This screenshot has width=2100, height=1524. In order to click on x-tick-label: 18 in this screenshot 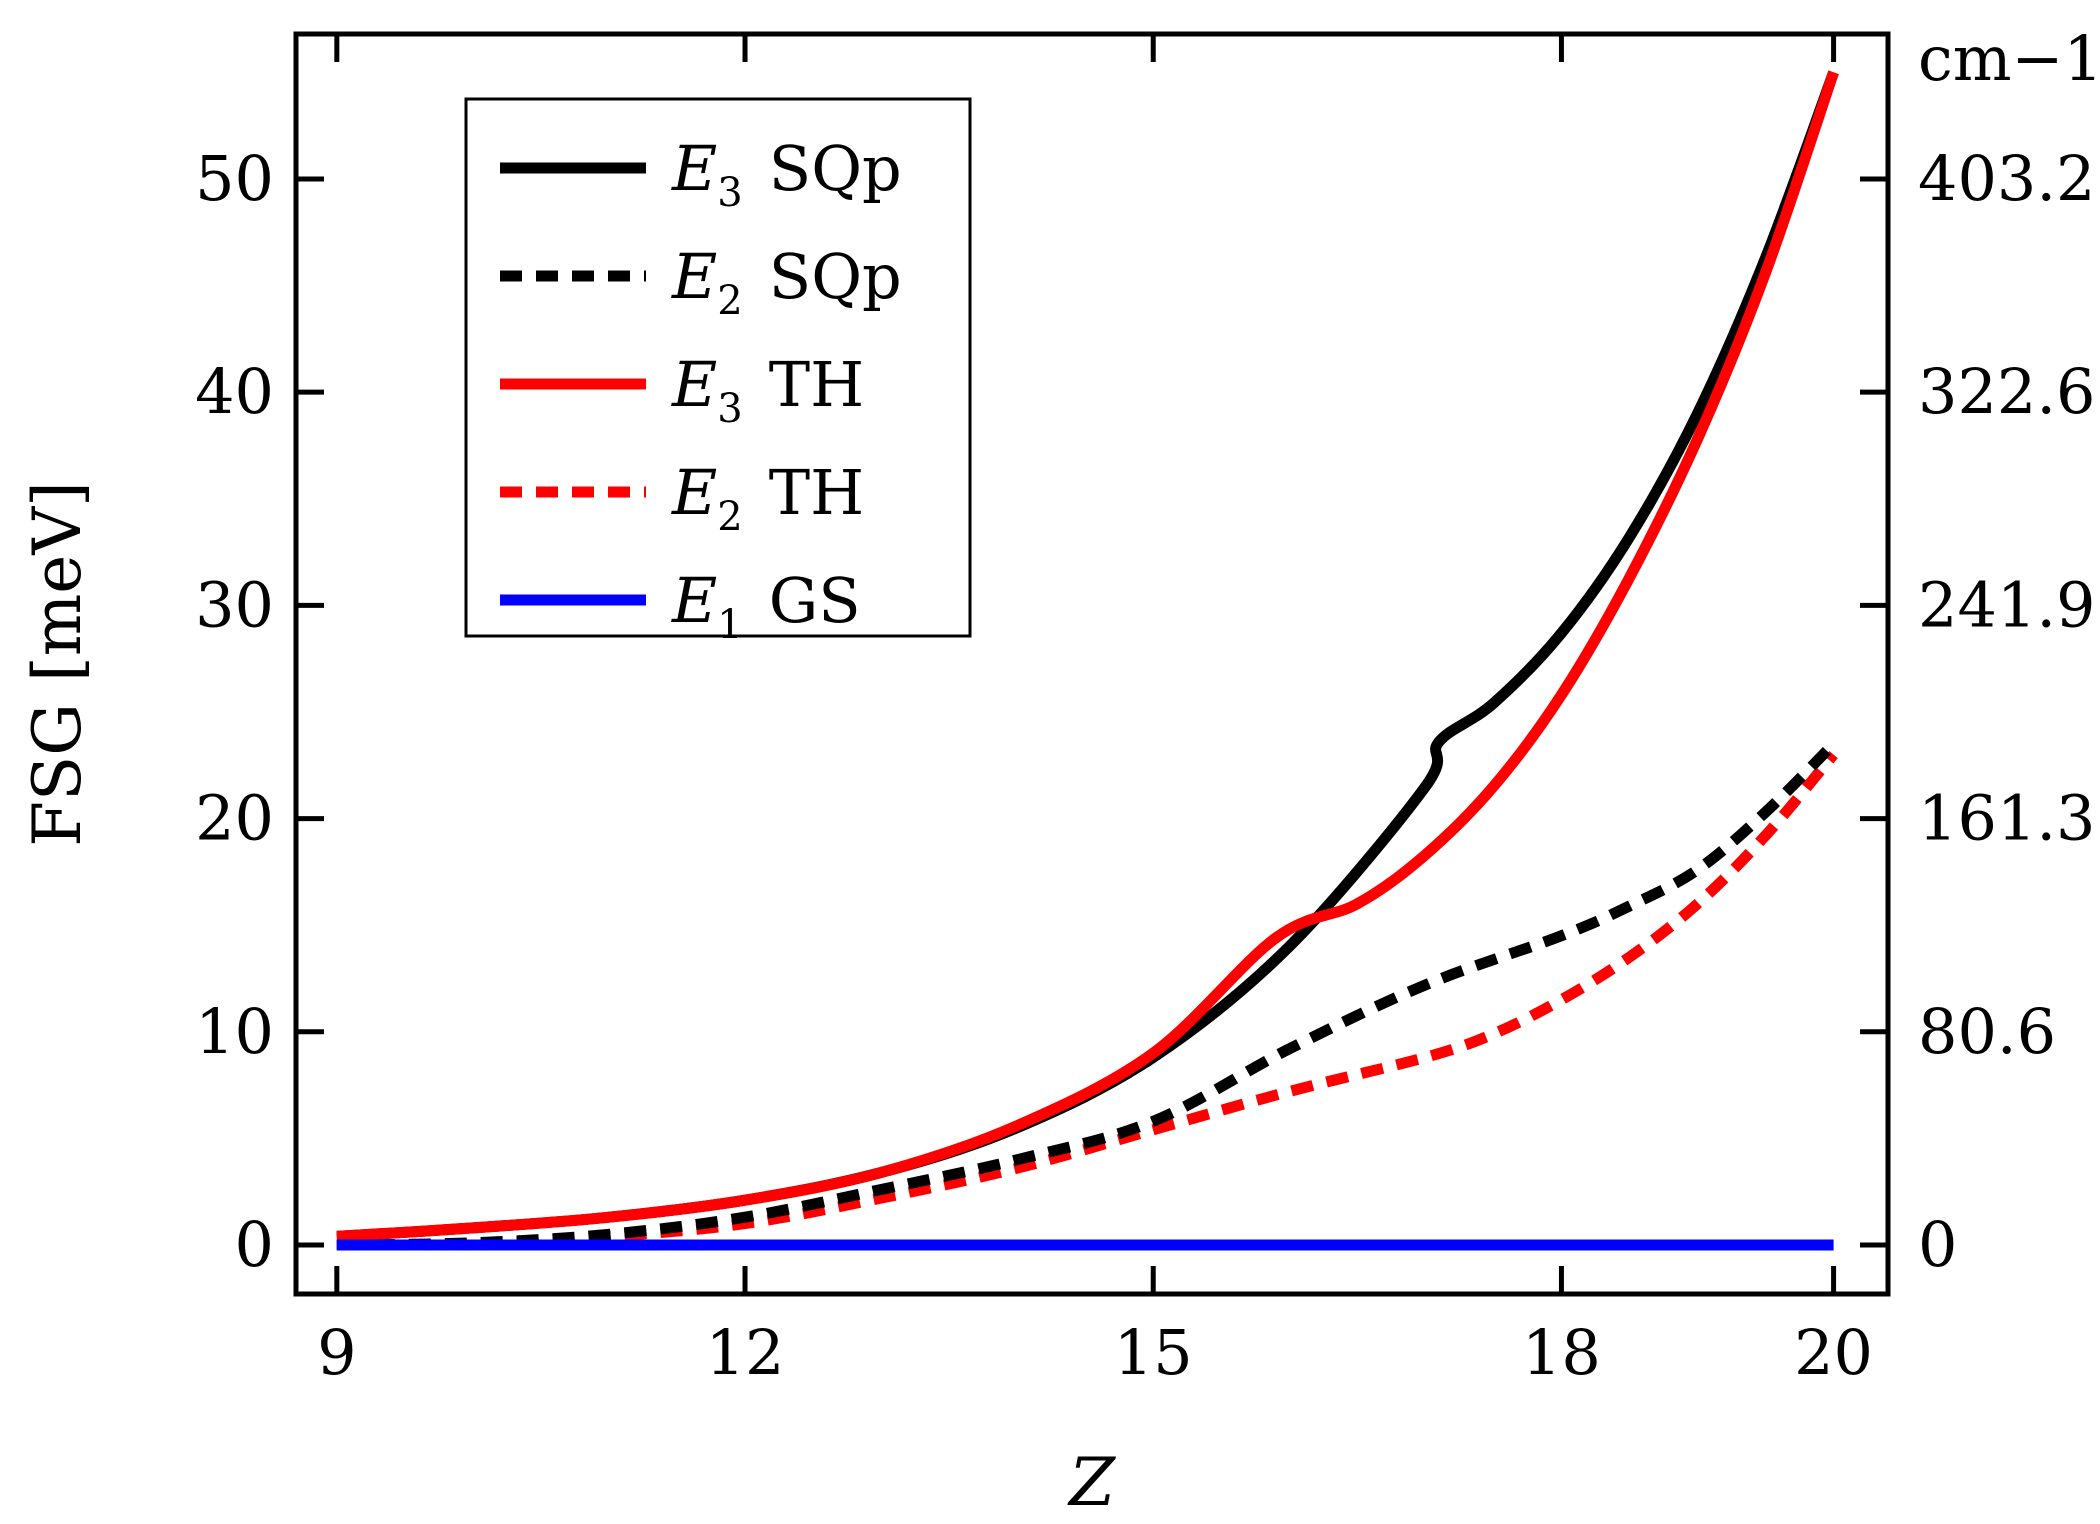, I will do `click(1561, 1352)`.